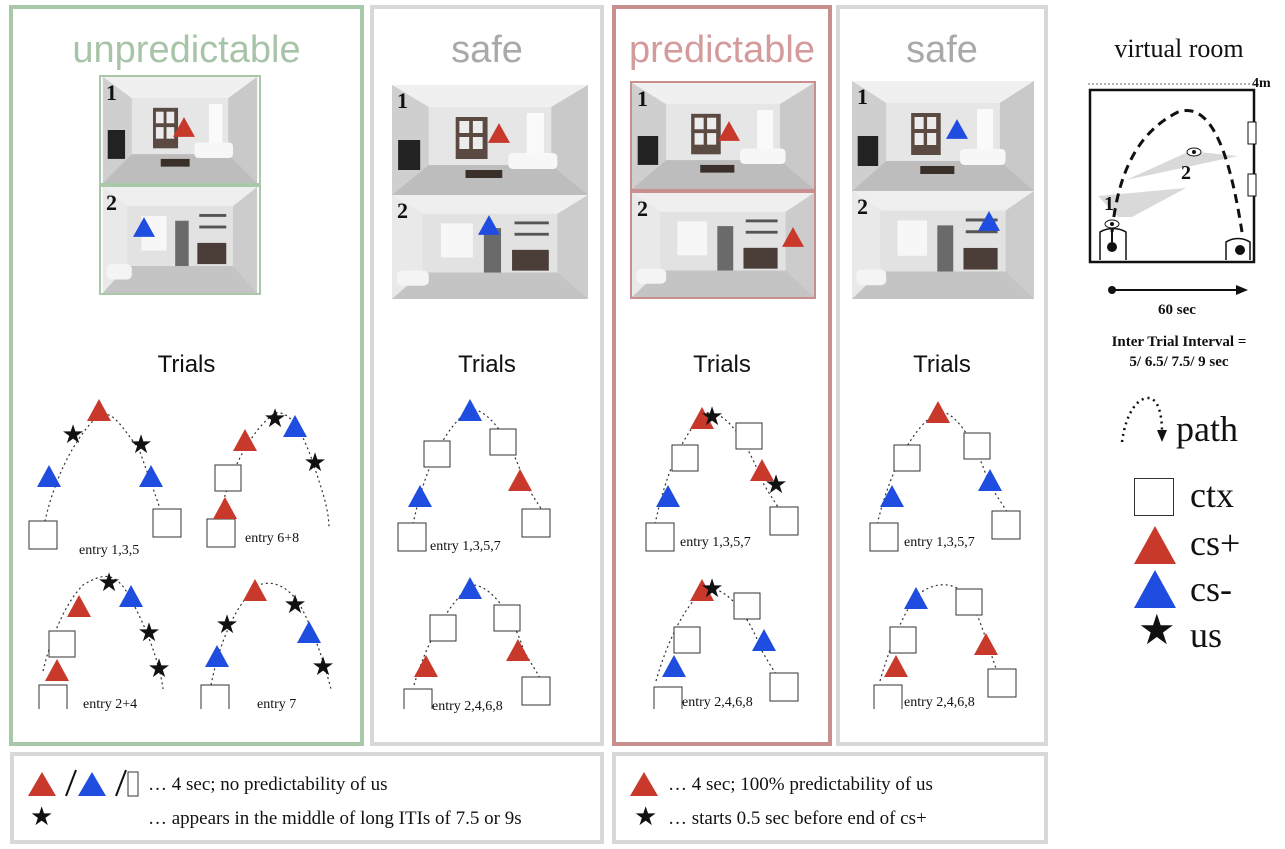  Describe the element at coordinates (1157, 631) in the screenshot. I see `us-legend-icon: ★` at that location.